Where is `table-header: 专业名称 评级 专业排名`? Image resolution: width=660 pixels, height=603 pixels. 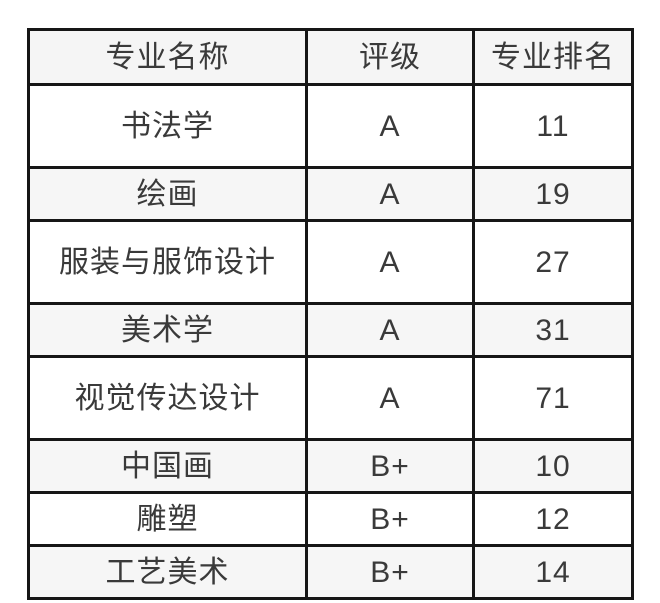
table-header: 专业名称 评级 专业排名 is located at coordinates (330, 57).